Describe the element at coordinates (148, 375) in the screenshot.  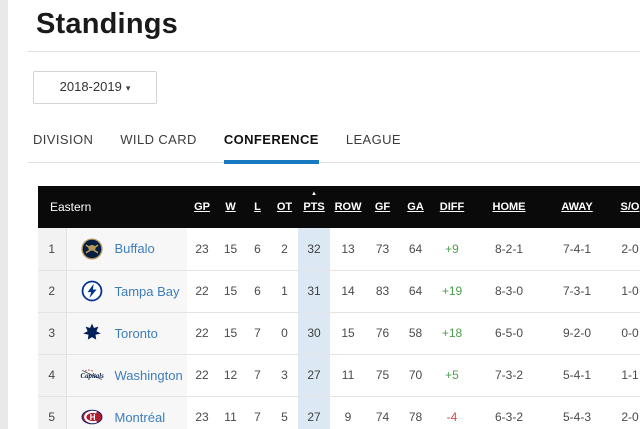
I see `team-link: Washington` at that location.